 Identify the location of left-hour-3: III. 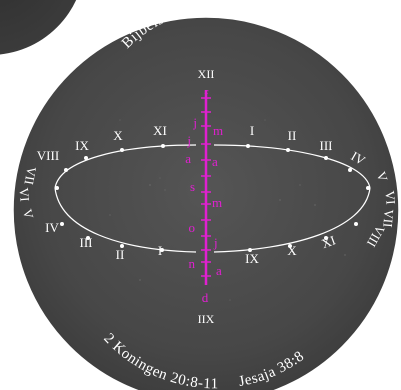
(86, 242).